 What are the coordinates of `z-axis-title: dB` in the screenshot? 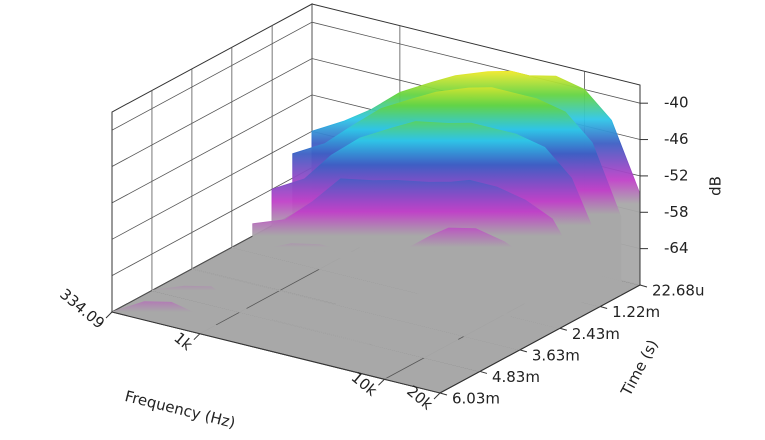 It's located at (716, 186).